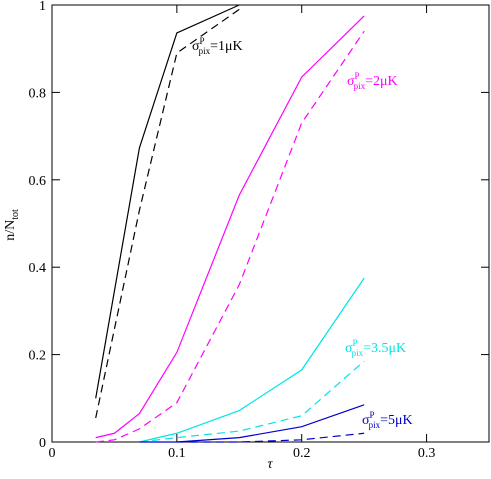 This screenshot has height=479, width=491. I want to click on annotation: σP pix=5μK, so click(387, 420).